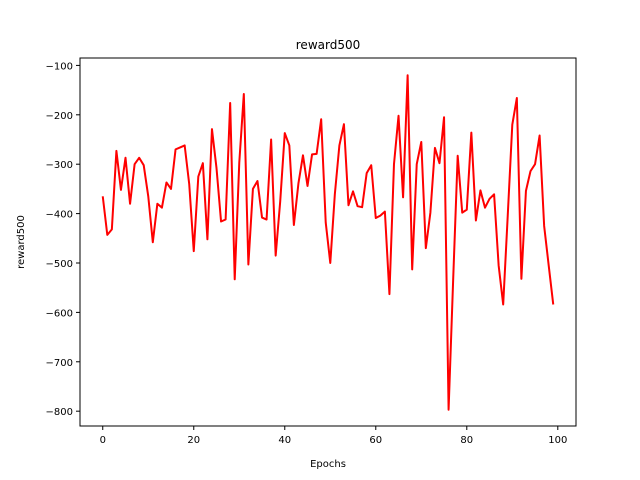 The image size is (640, 480). Describe the element at coordinates (59, 313) in the screenshot. I see `y-tick-label: −600` at that location.